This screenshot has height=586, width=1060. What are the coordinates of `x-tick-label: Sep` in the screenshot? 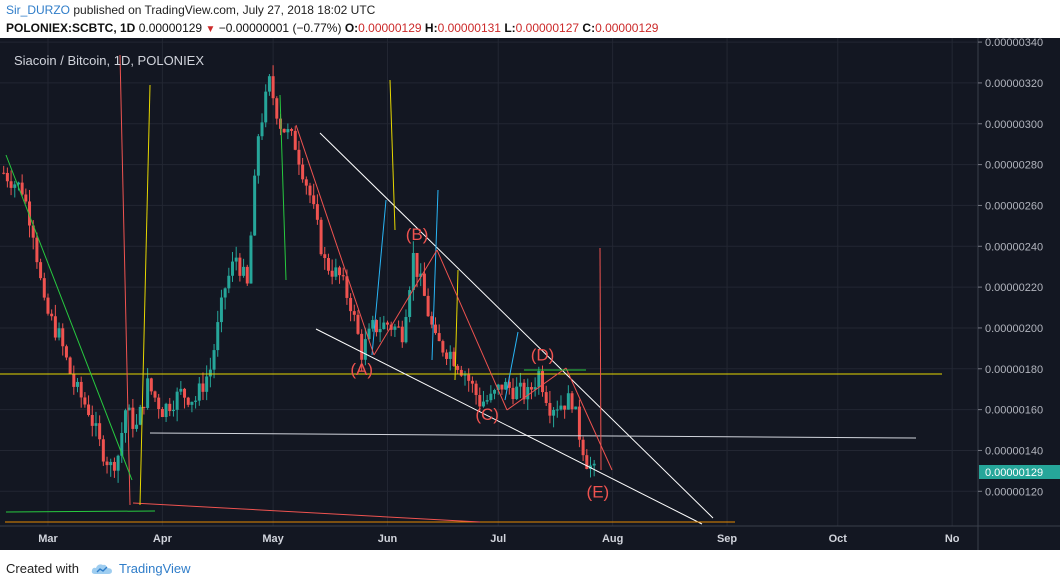 It's located at (727, 539).